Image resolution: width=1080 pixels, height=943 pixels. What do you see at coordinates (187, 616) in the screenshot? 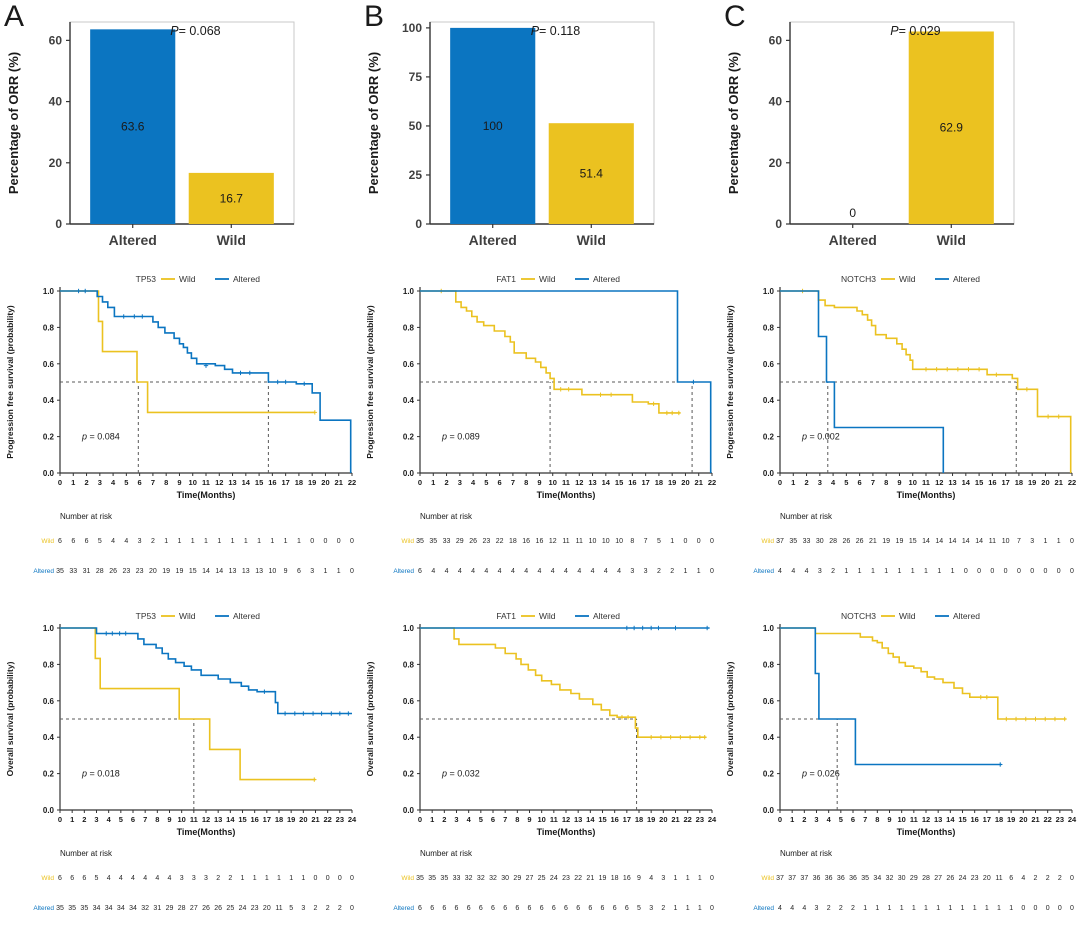
I see `legend-label-wild: Wild` at bounding box center [187, 616].